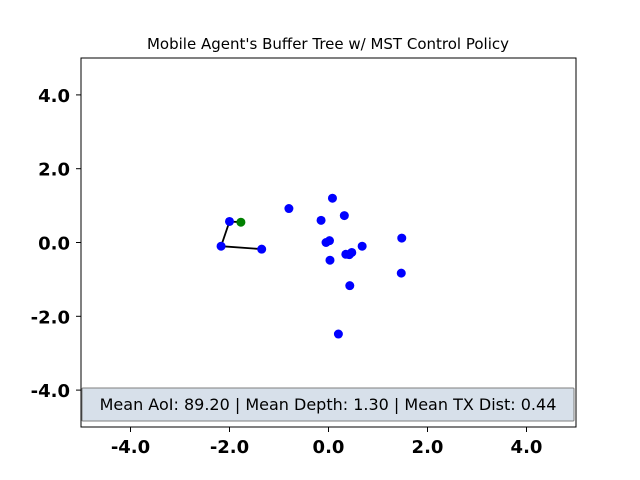 The height and width of the screenshot is (480, 640). I want to click on tree-edge, so click(241, 248).